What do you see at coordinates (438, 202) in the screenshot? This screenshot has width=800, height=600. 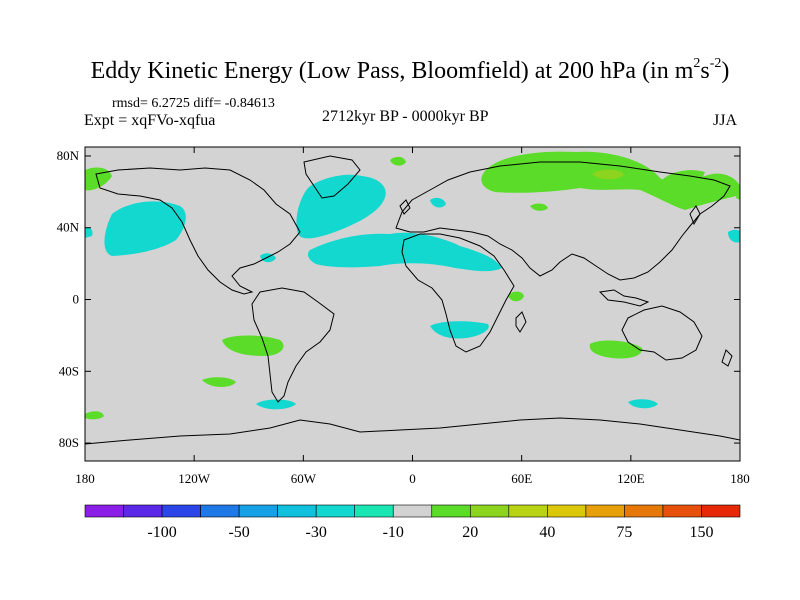 I see `patch-mediterranean` at bounding box center [438, 202].